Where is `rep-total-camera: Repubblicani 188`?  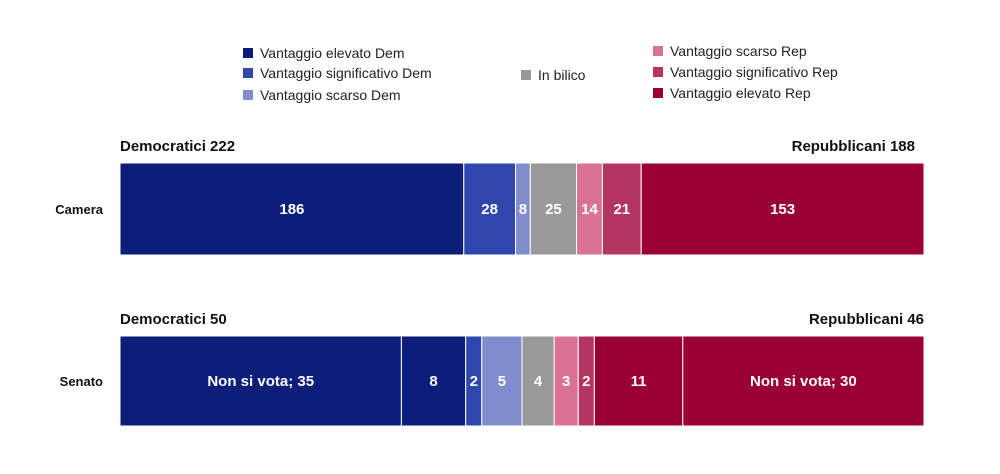 rep-total-camera: Repubblicani 188 is located at coordinates (853, 146).